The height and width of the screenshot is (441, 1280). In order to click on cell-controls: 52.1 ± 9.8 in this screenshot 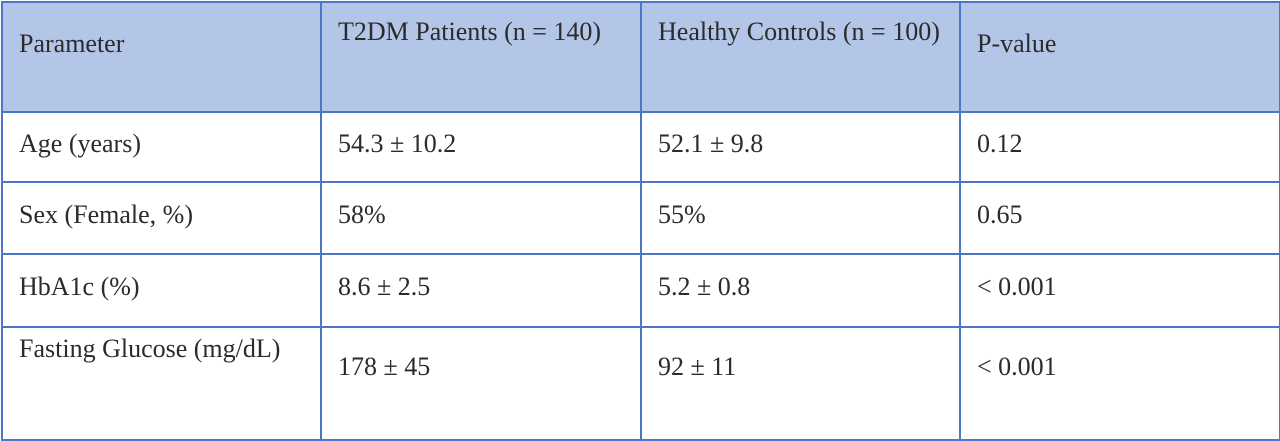, I will do `click(800, 147)`.